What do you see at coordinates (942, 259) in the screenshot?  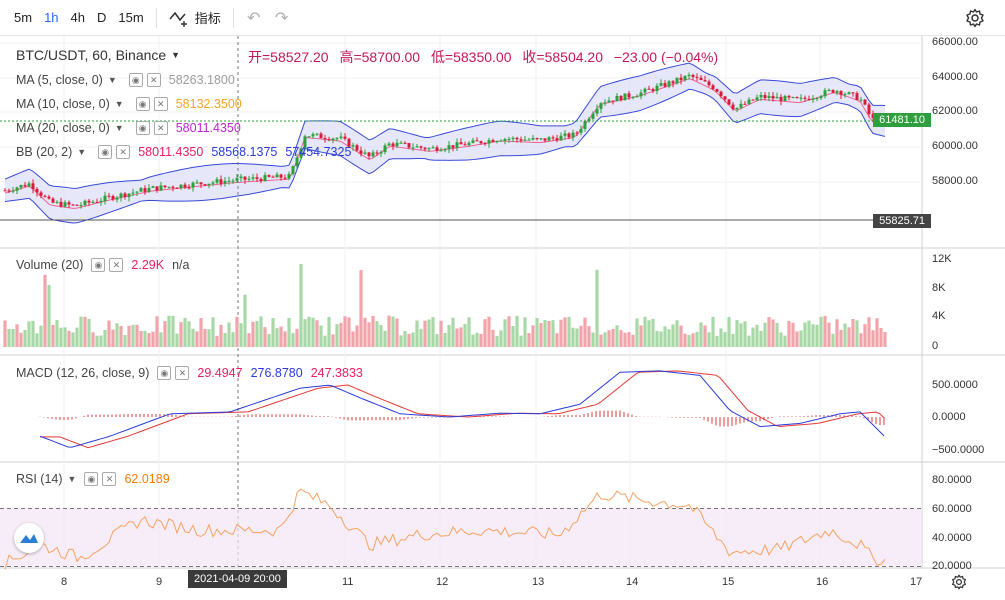 I see `volume-axis-label: 12K` at bounding box center [942, 259].